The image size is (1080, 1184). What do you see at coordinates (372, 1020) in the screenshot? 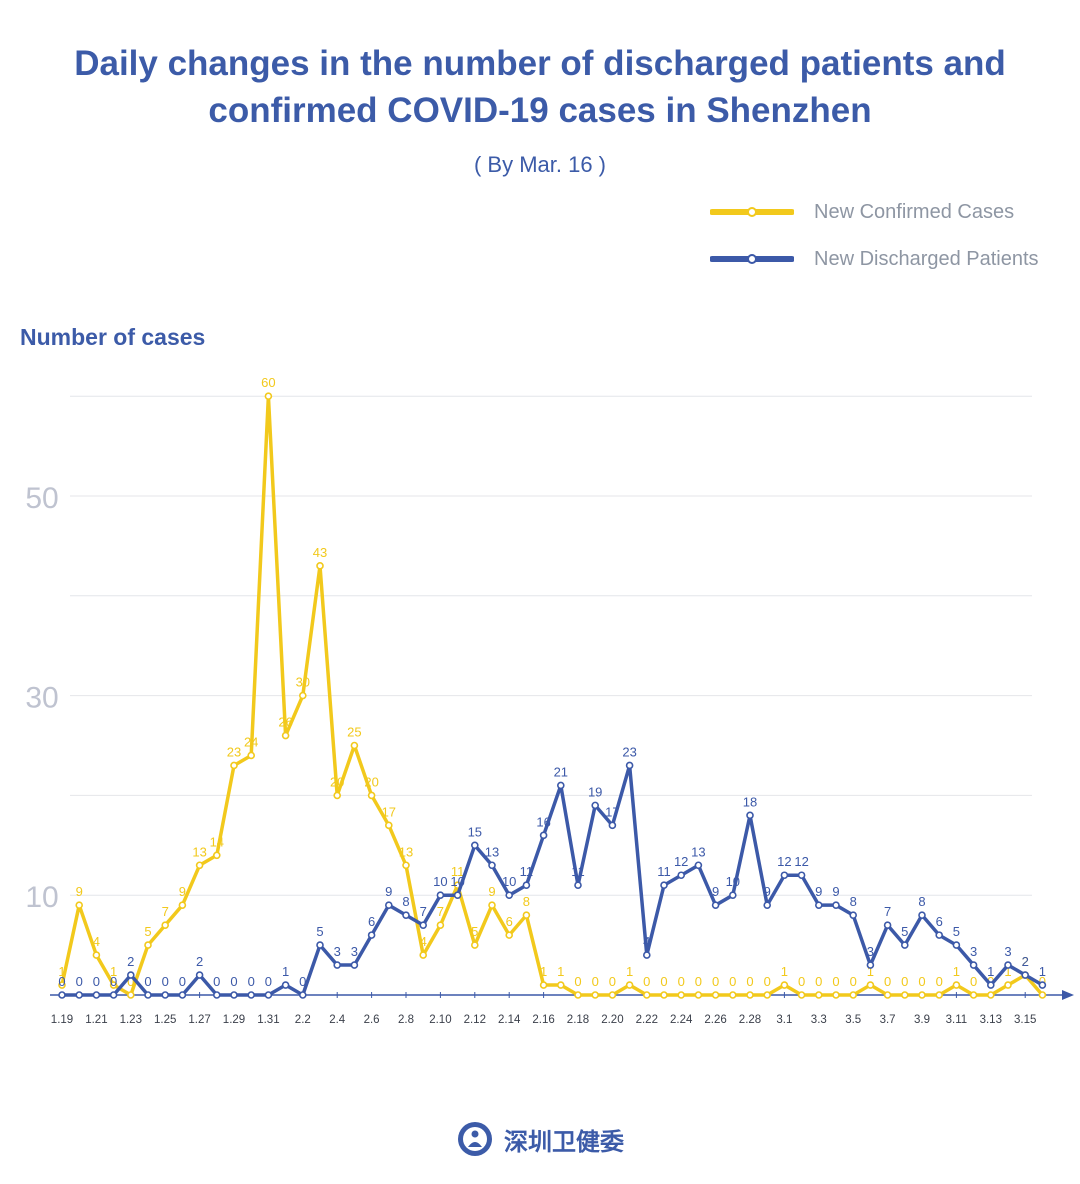
I see `x-tick-label: 2.6` at bounding box center [372, 1020].